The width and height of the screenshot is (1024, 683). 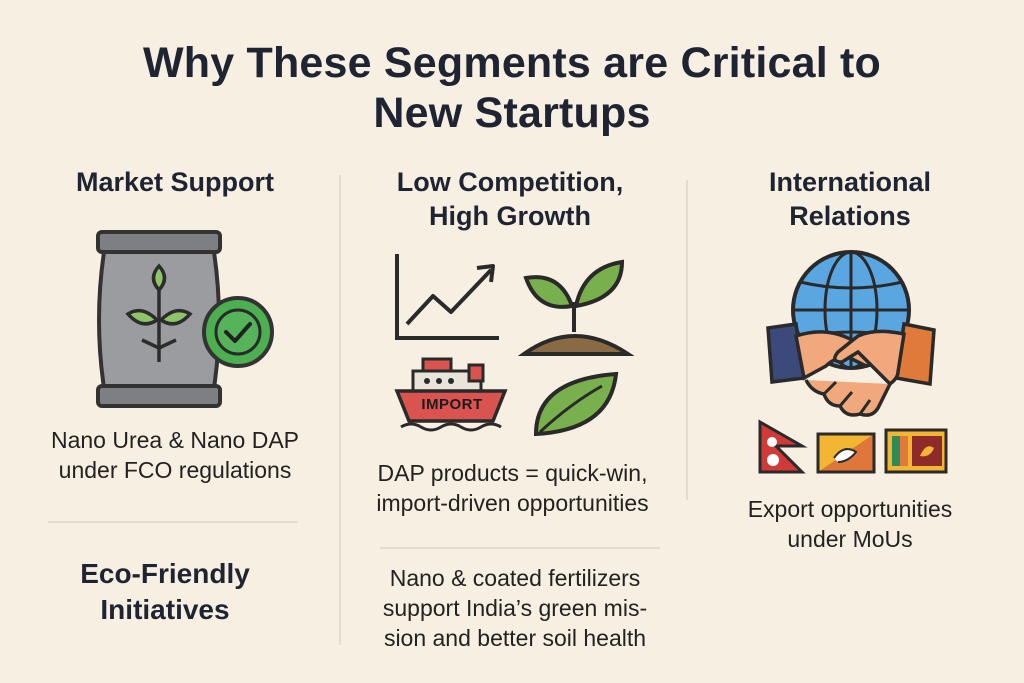 I want to click on eco-friendly-heading: Eco-Friendly Initiatives, so click(x=165, y=591).